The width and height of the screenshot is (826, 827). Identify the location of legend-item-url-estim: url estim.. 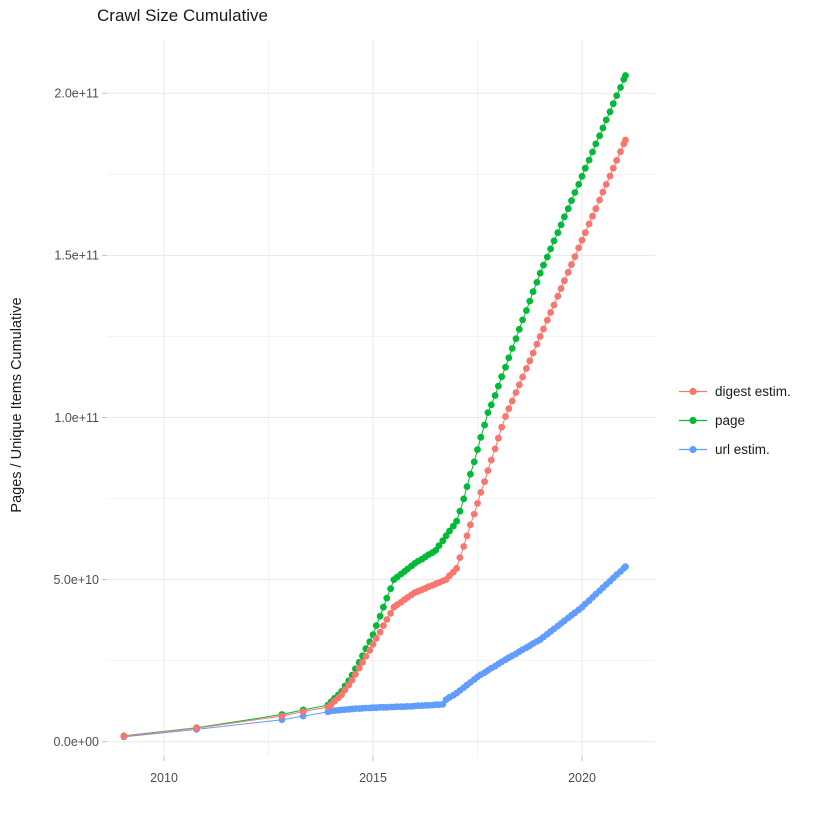
(734, 449).